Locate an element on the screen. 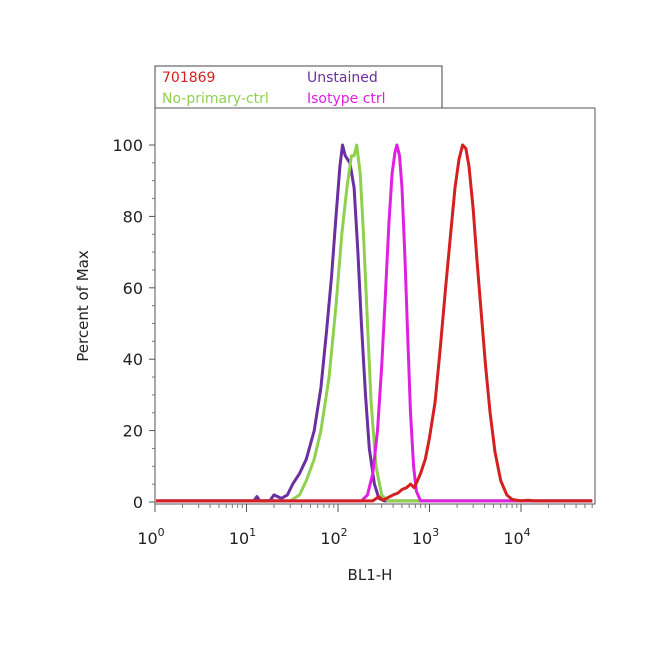 This screenshot has height=648, width=650. x-axis-title: BL1-H is located at coordinates (370, 575).